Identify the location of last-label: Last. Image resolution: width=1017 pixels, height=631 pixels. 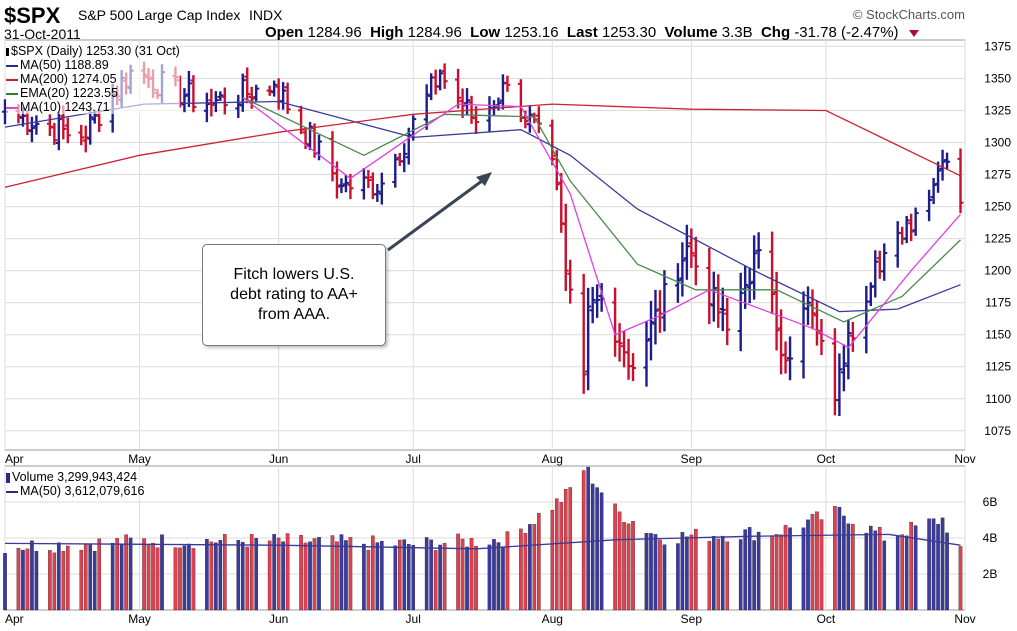
(582, 32).